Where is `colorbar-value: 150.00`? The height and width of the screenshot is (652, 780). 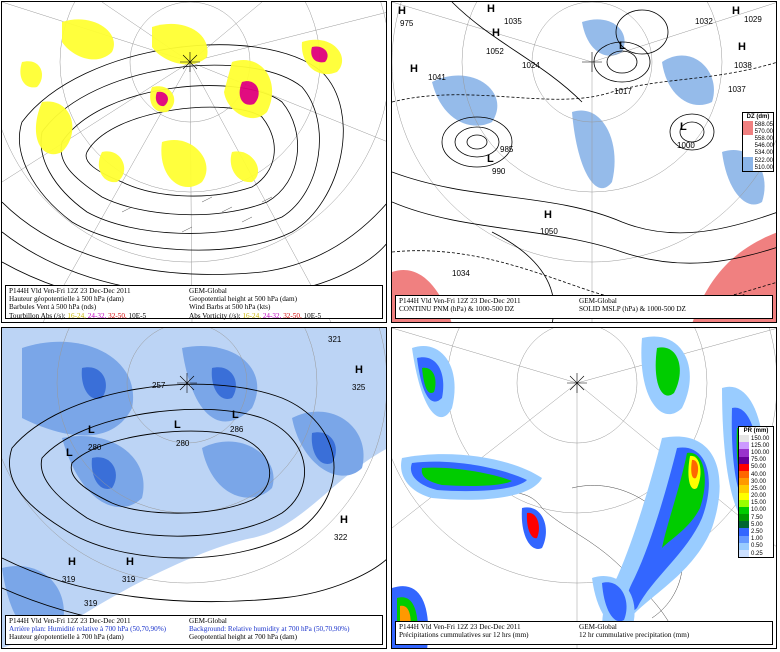
colorbar-value: 150.00 is located at coordinates (760, 438).